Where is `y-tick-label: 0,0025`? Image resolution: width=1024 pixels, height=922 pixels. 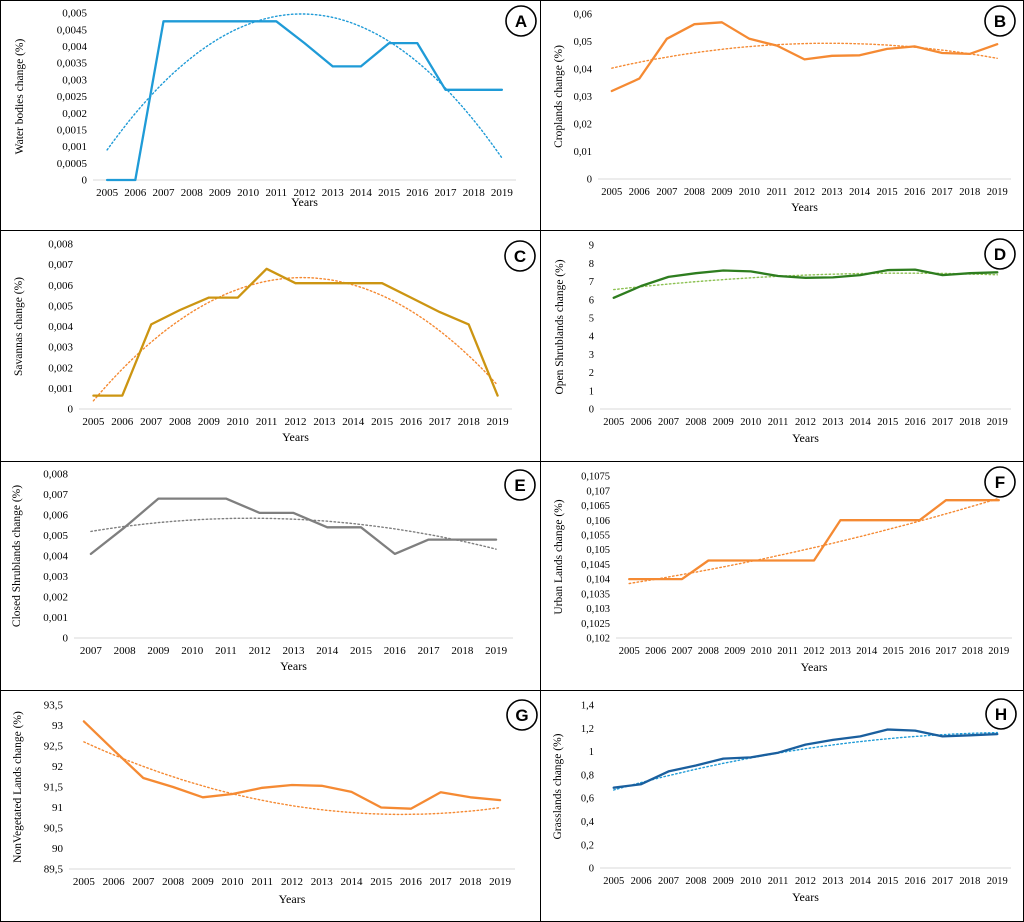
y-tick-label: 0,0025 is located at coordinates (72, 97).